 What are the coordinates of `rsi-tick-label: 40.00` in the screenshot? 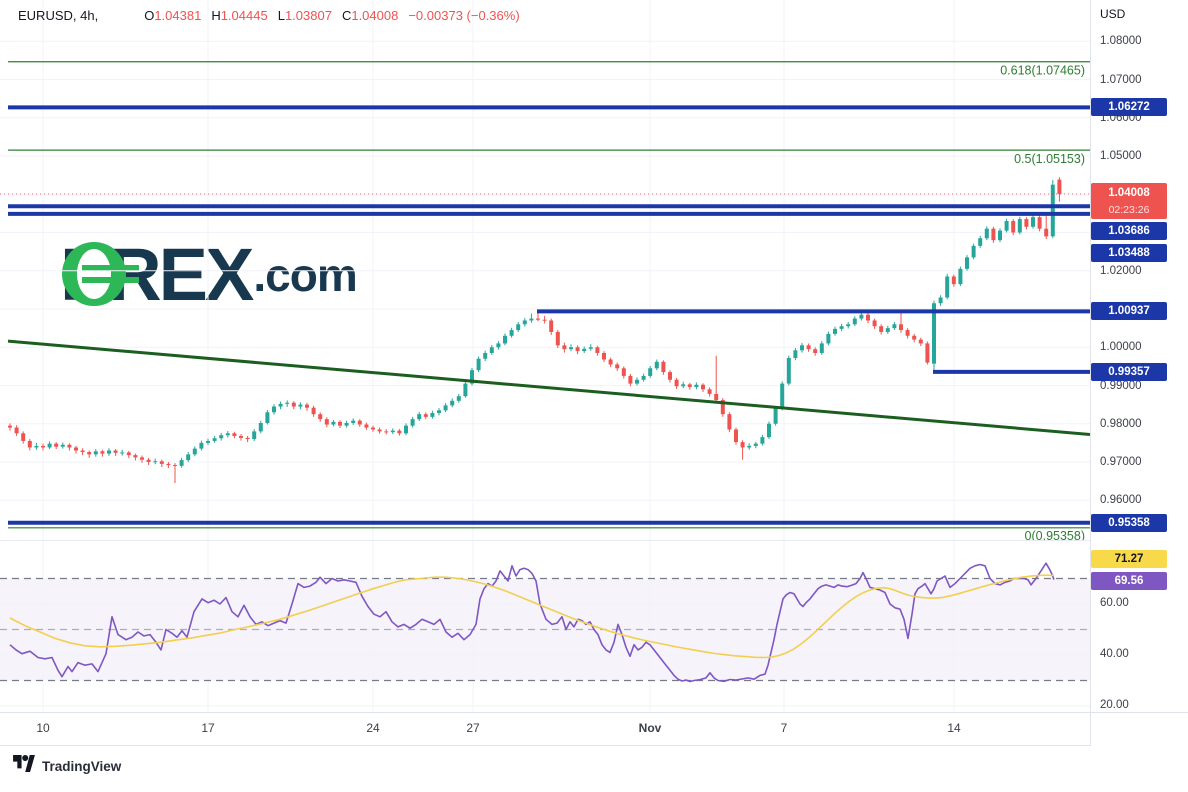 It's located at (1114, 654).